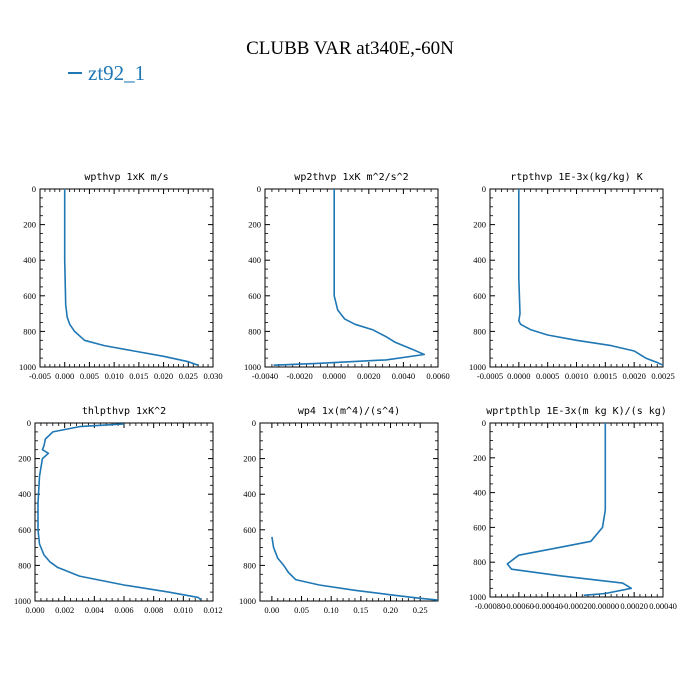 Image resolution: width=700 pixels, height=700 pixels. What do you see at coordinates (519, 606) in the screenshot?
I see `x-tick-label: -0.00060` at bounding box center [519, 606].